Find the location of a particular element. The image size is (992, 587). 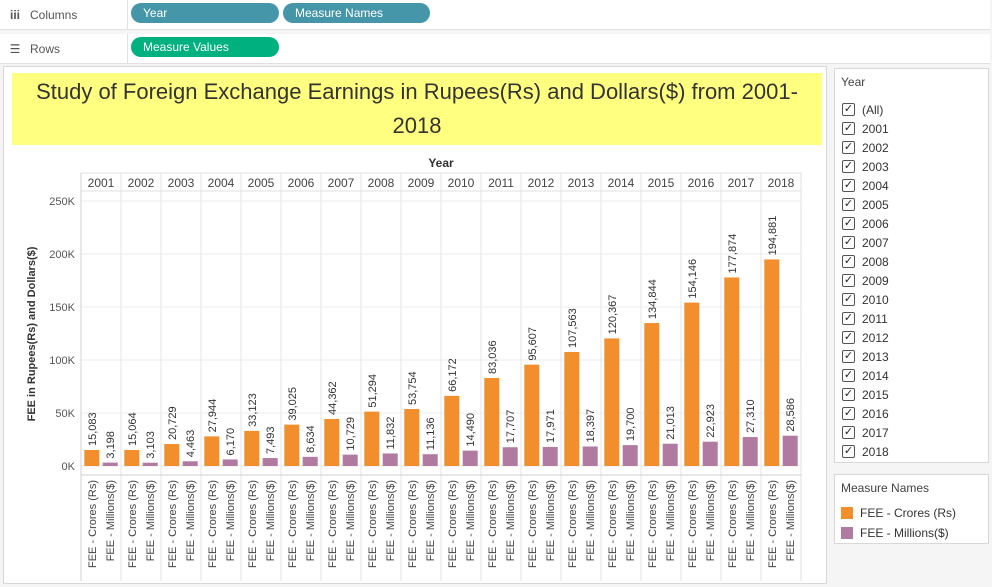

filter-item-2016: ✓ 2016 is located at coordinates (865, 413).